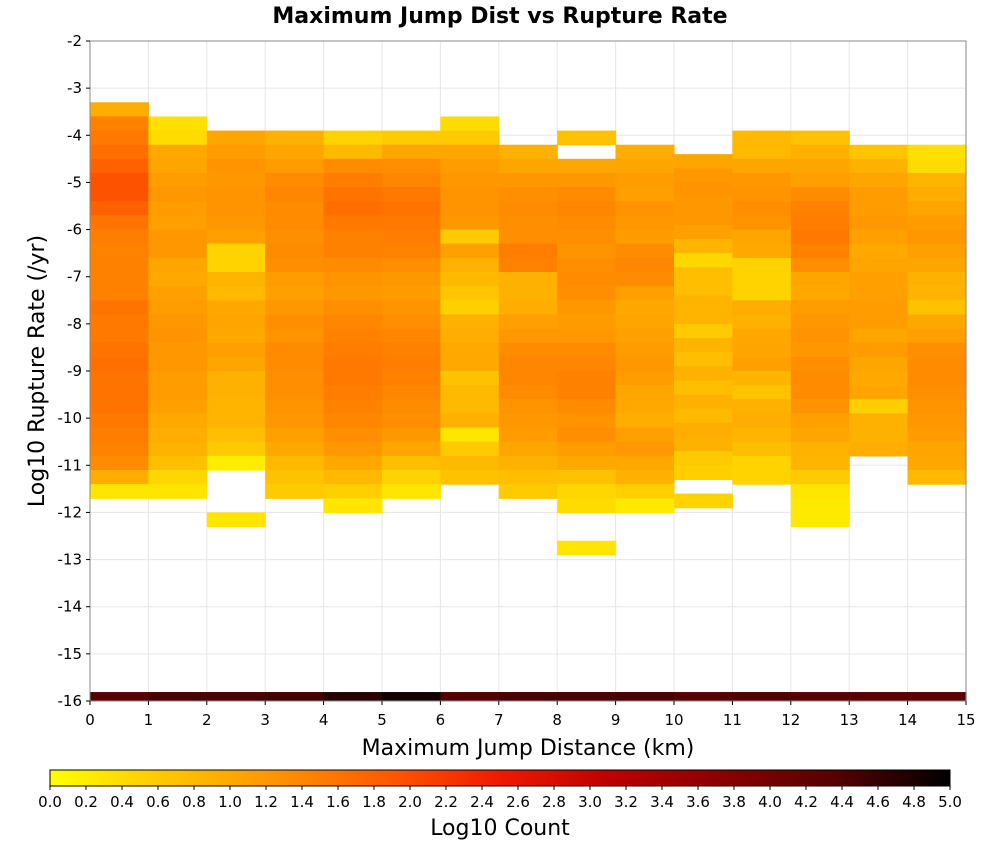 Image resolution: width=1000 pixels, height=850 pixels. I want to click on colorbar-tick-label: 3.8, so click(734, 802).